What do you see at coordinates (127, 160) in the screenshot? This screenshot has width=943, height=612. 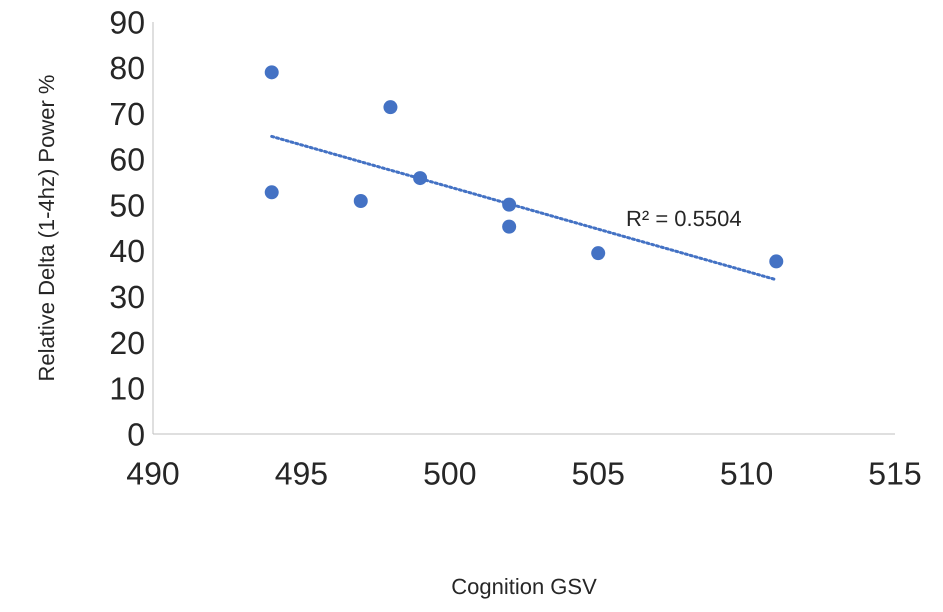 I see `y-tick-label: 60` at bounding box center [127, 160].